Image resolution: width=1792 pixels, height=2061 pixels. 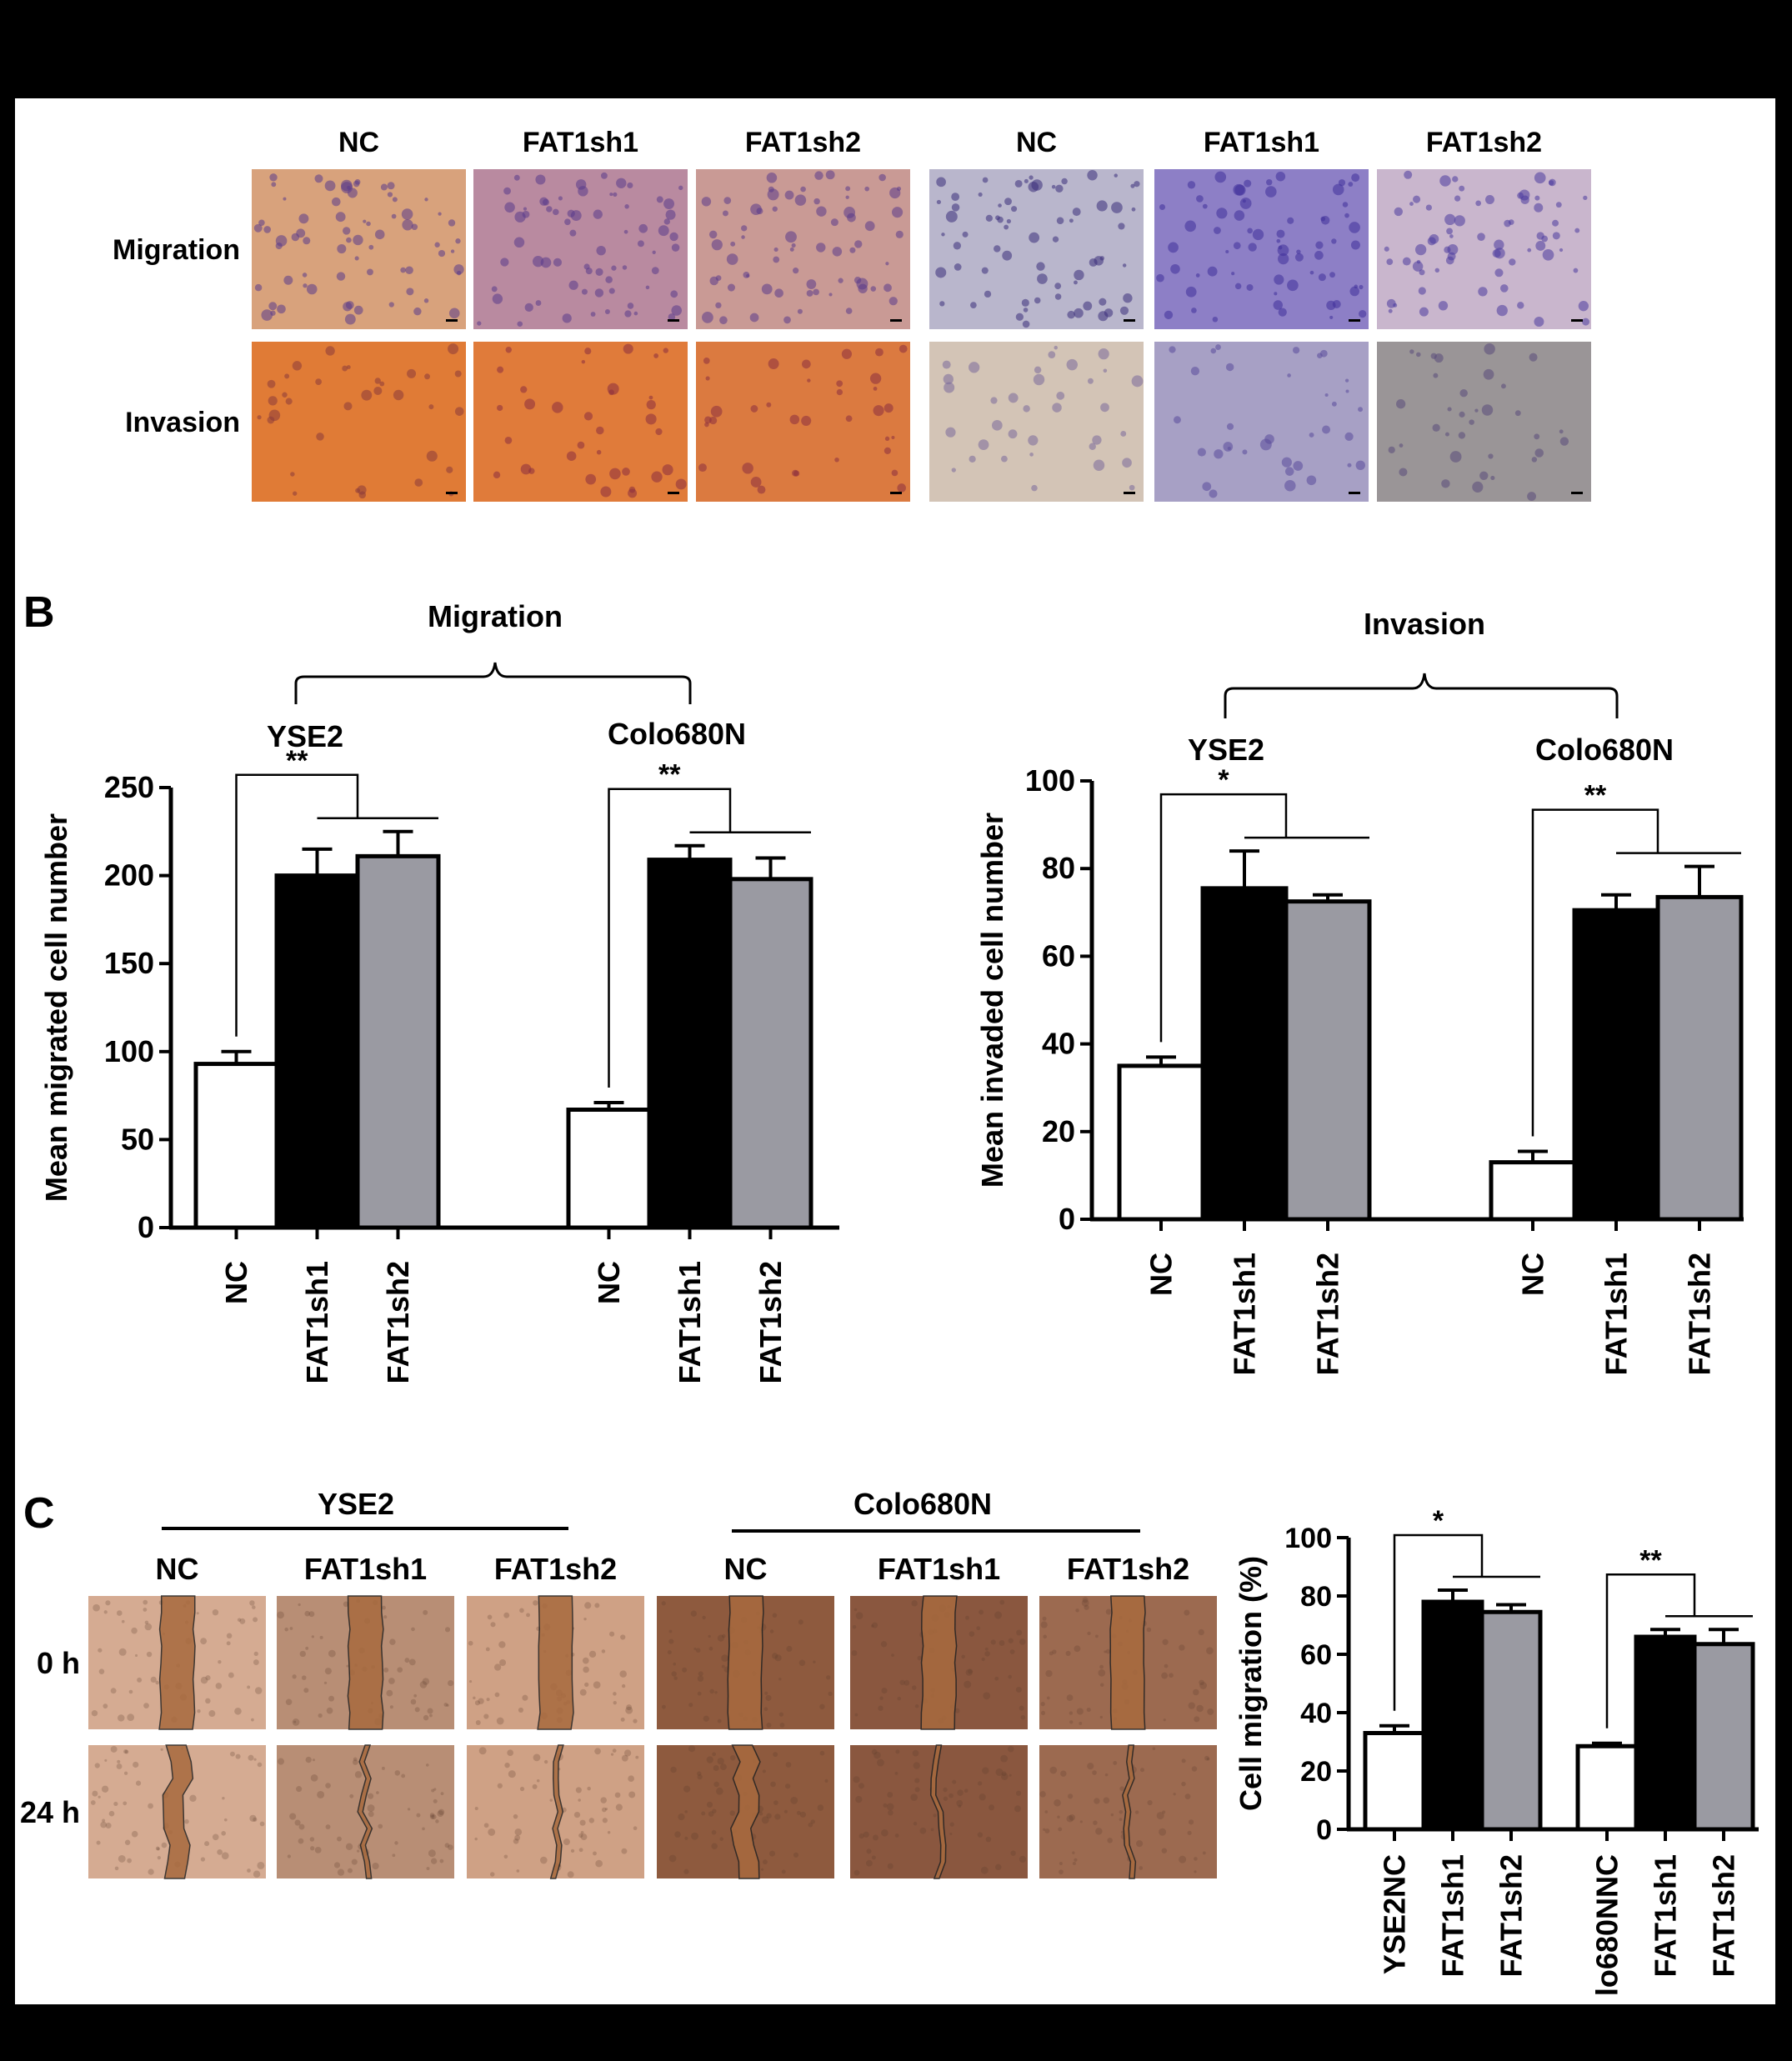 I want to click on panel-c-column-label: FAT1sh2, so click(x=1128, y=1569).